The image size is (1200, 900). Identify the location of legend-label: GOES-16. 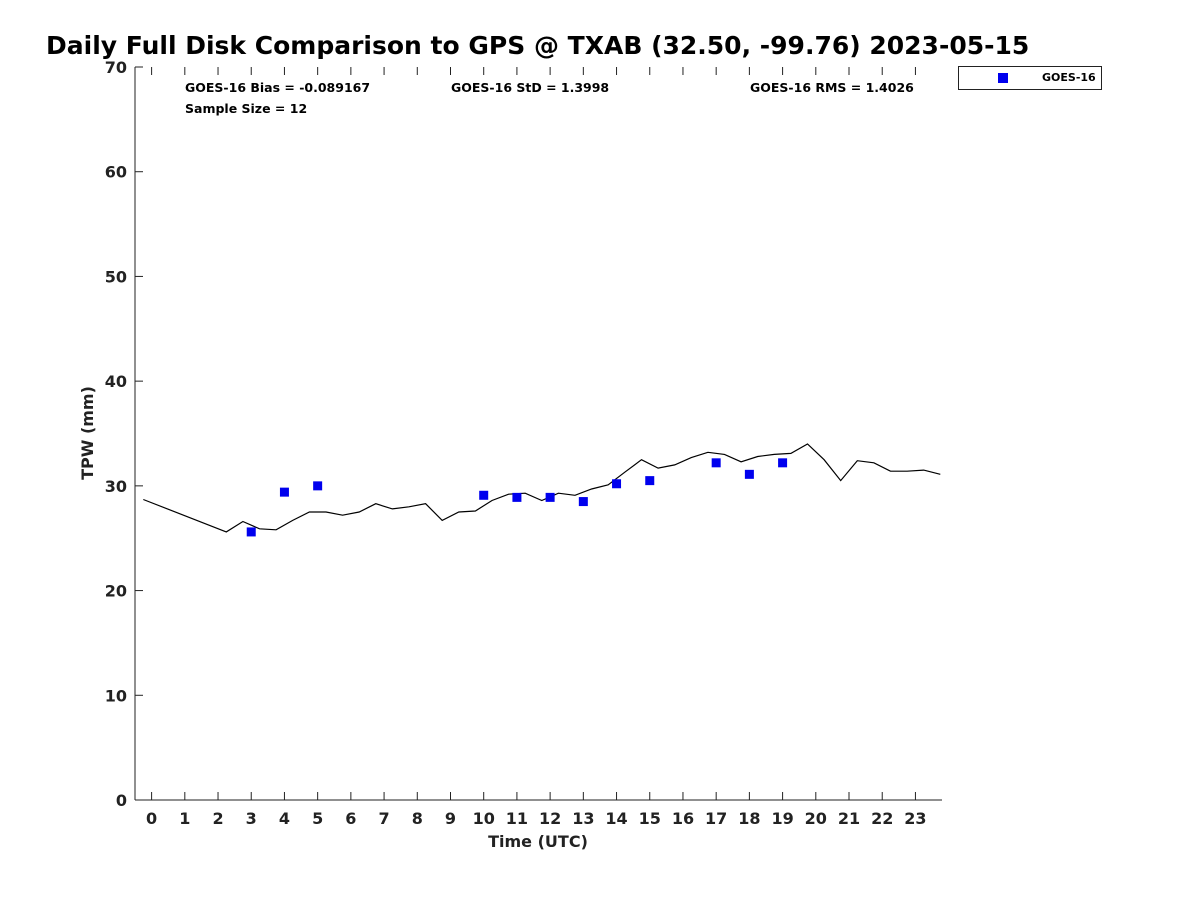
(1069, 77).